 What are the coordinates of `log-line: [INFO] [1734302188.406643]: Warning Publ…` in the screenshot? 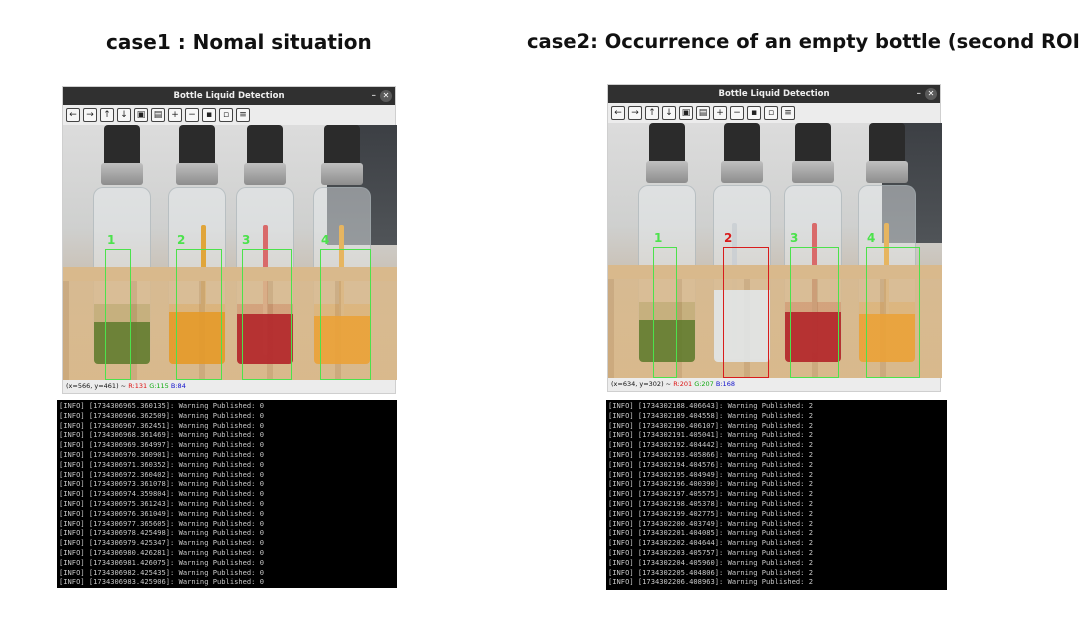 It's located at (710, 405).